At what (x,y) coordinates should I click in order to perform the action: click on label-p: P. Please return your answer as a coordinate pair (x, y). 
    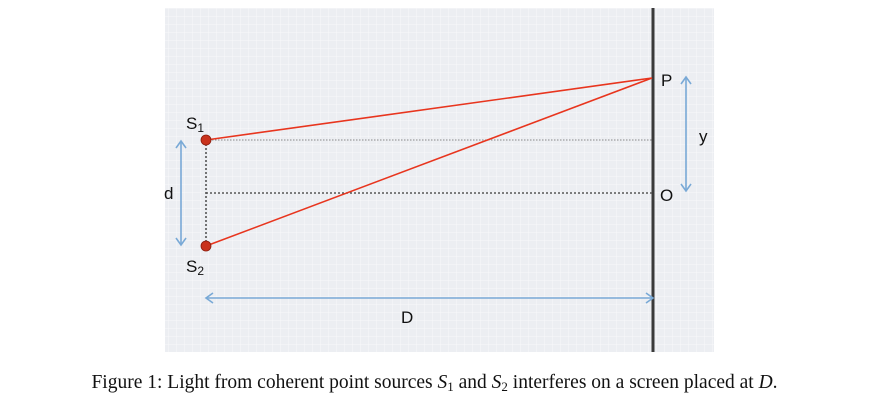
    Looking at the image, I should click on (666, 80).